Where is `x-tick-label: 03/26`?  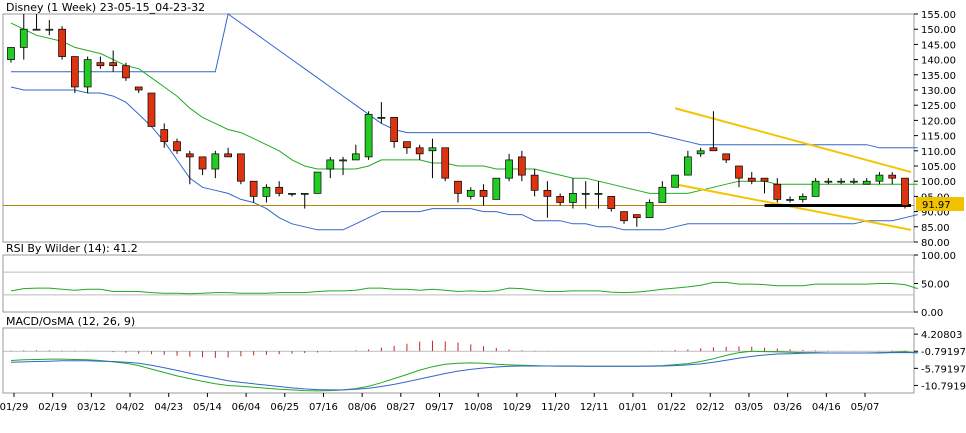
x-tick-label: 03/26 is located at coordinates (787, 407).